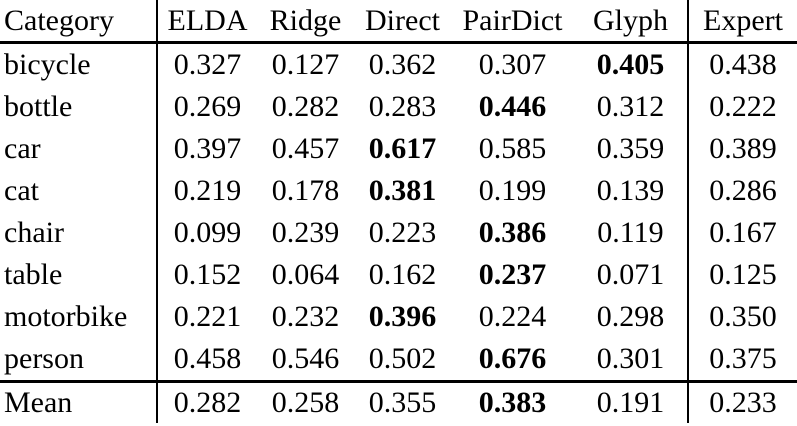  I want to click on value-cell: 0.139, so click(630, 190).